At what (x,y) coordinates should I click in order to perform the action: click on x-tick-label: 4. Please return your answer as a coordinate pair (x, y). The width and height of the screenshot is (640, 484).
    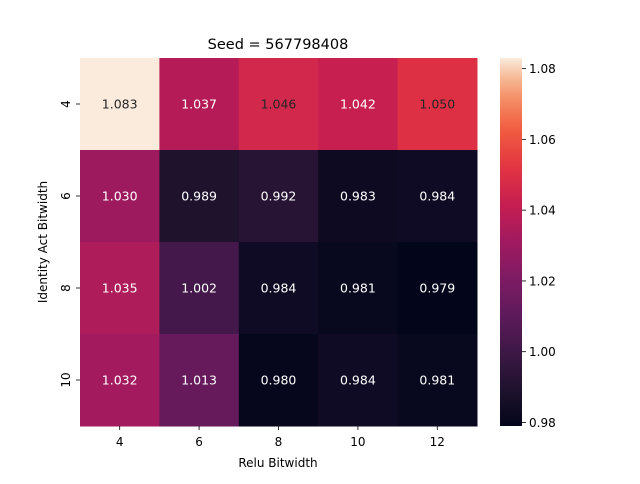
    Looking at the image, I should click on (120, 442).